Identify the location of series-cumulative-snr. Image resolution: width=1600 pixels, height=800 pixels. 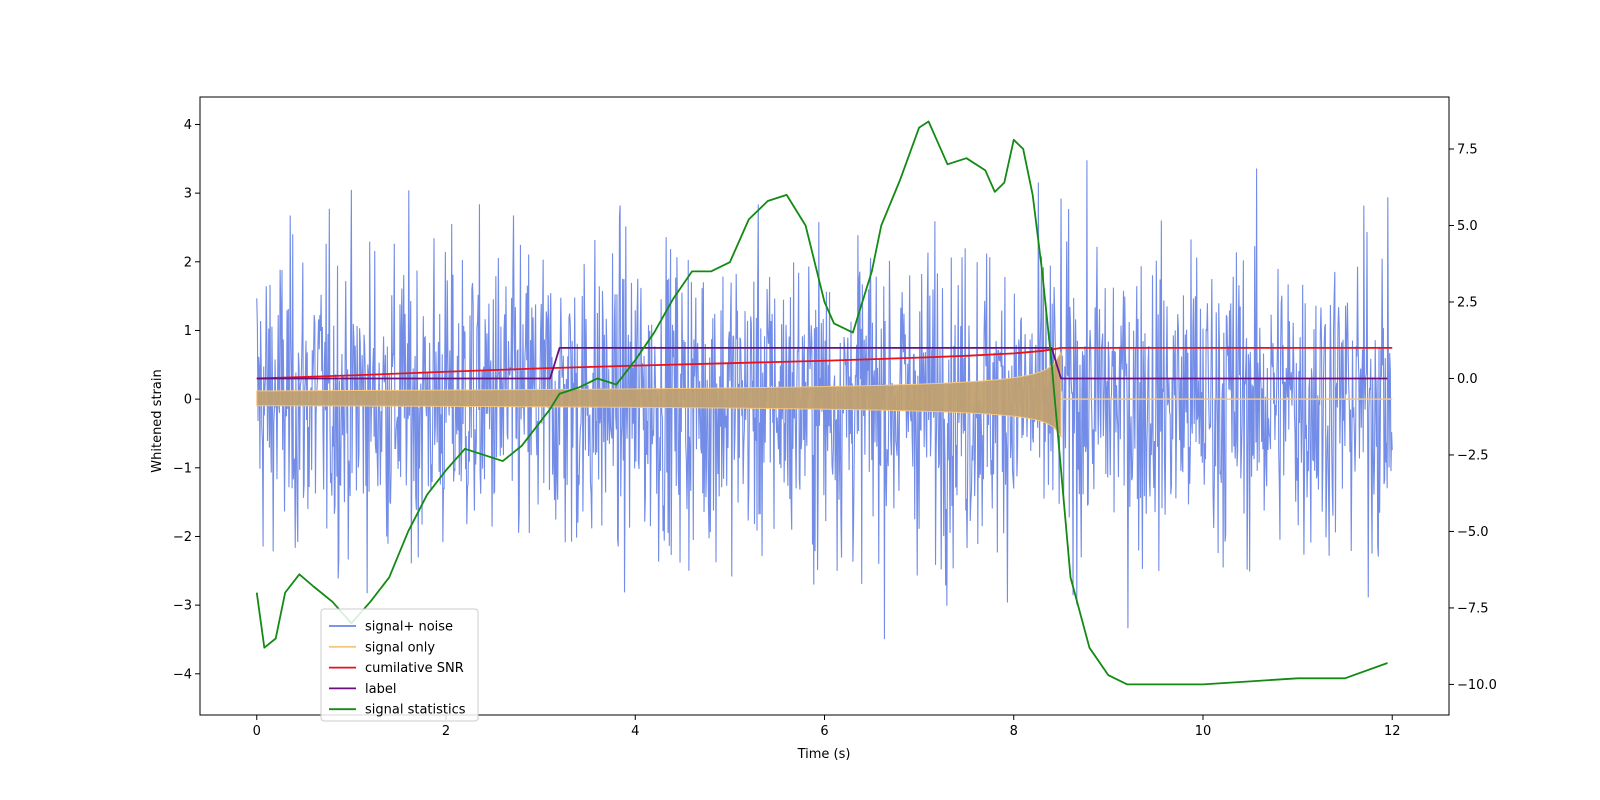
(824, 363).